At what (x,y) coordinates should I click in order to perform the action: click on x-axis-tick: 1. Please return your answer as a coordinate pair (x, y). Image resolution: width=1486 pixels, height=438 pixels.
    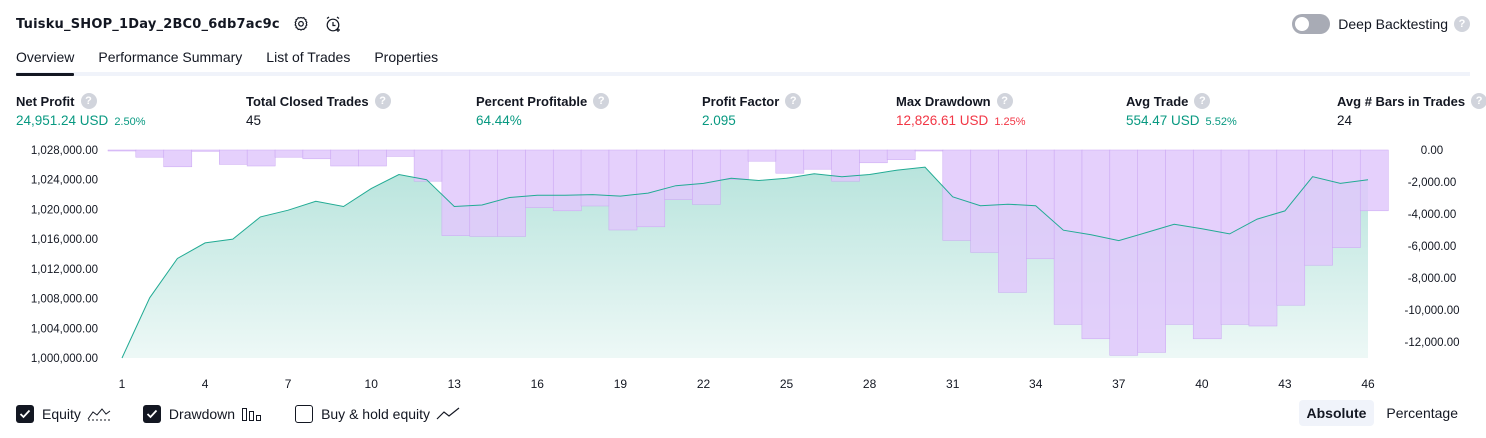
    Looking at the image, I should click on (122, 384).